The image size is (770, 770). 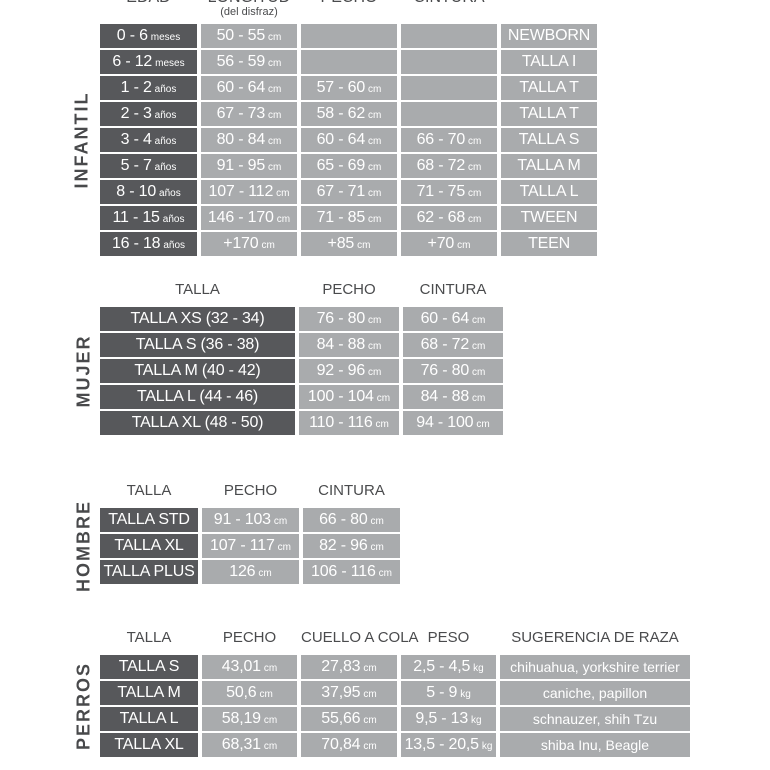 What do you see at coordinates (148, 9) in the screenshot?
I see `column-header: EDAD` at bounding box center [148, 9].